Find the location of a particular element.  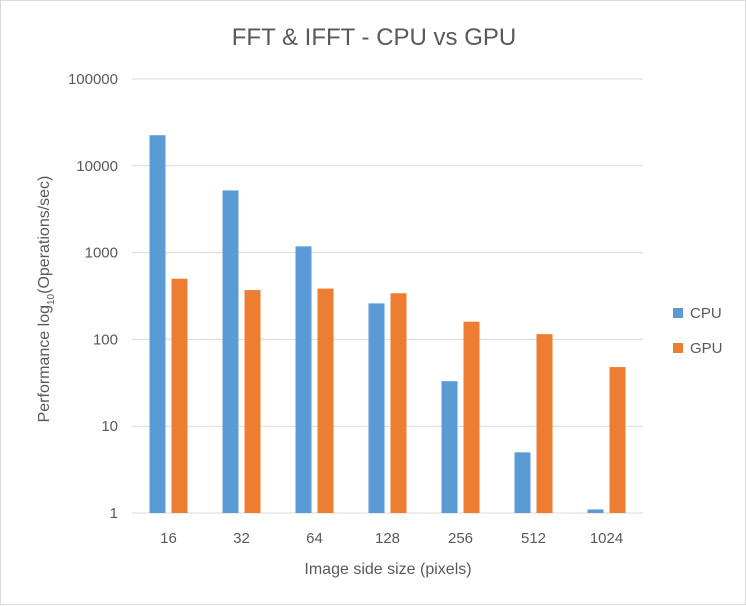

y-tick-label: 100000 is located at coordinates (93, 79).